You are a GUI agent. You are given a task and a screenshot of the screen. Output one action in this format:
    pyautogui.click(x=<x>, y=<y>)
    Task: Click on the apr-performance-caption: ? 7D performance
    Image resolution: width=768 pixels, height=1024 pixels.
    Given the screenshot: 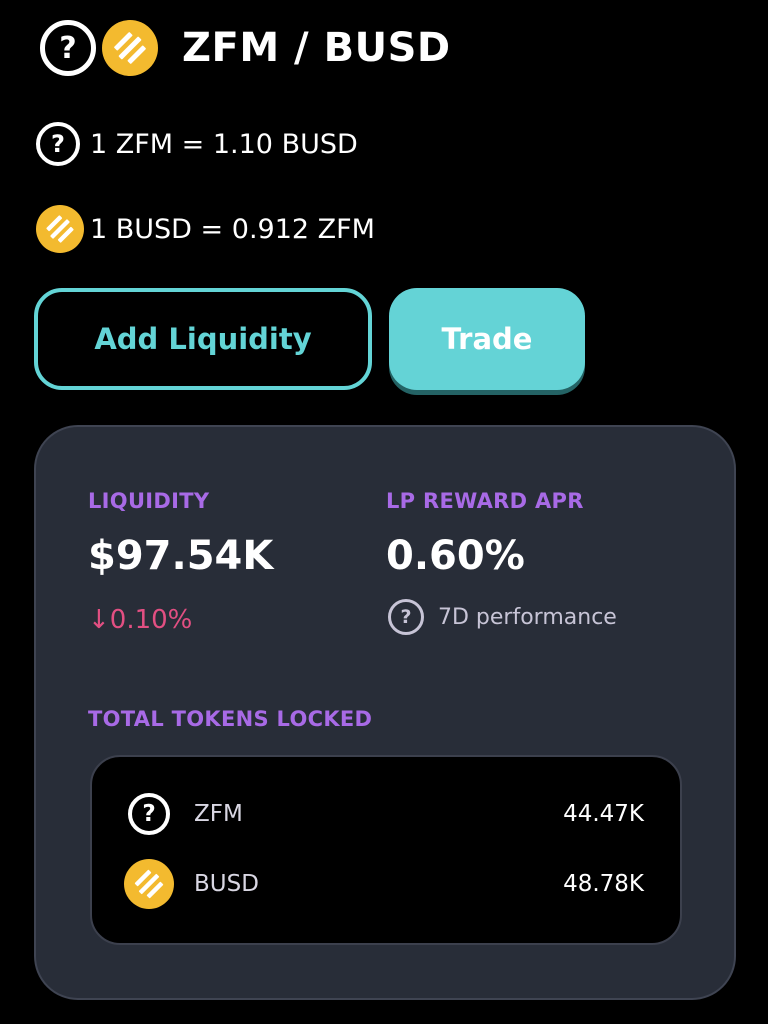 What is the action you would take?
    pyautogui.click(x=502, y=617)
    